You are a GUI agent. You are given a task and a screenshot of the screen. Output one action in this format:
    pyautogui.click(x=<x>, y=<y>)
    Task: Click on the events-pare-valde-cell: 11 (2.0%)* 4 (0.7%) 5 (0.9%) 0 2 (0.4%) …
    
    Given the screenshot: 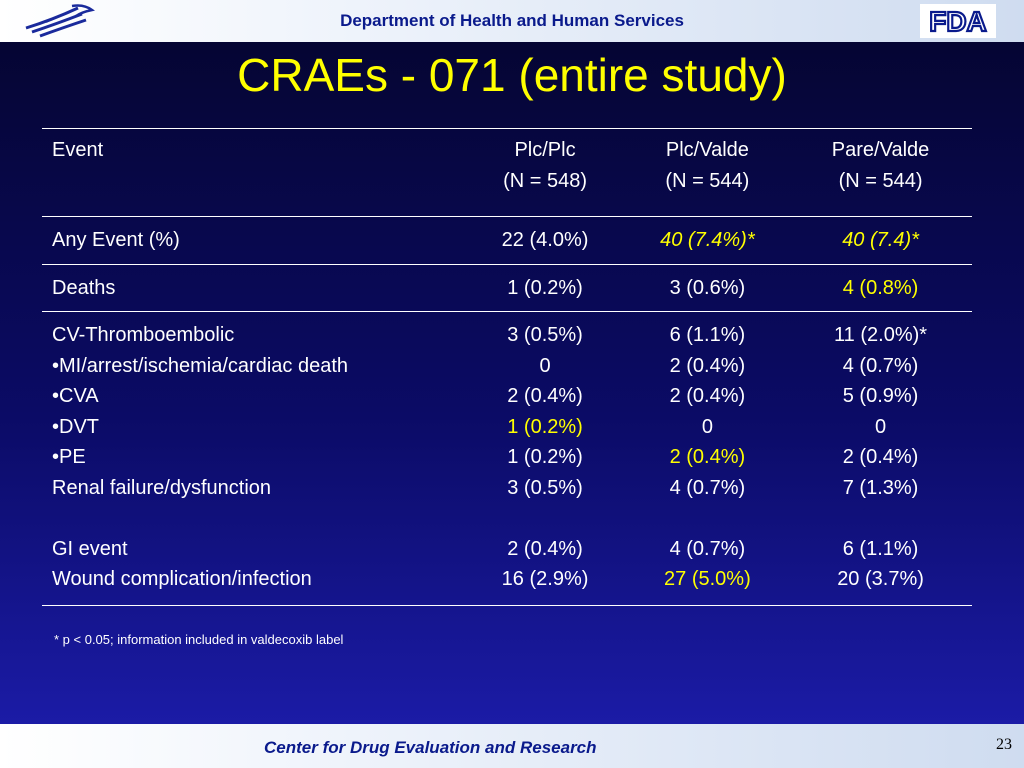 What is the action you would take?
    pyautogui.click(x=880, y=458)
    